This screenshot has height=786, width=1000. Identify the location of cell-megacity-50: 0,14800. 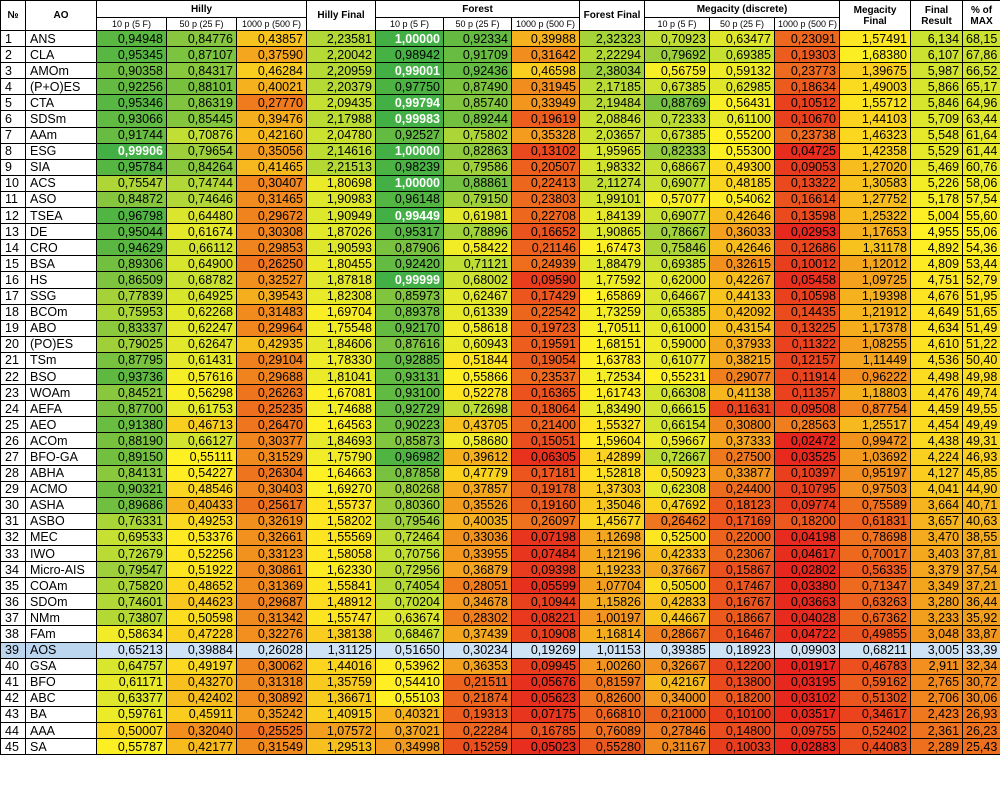
(742, 731).